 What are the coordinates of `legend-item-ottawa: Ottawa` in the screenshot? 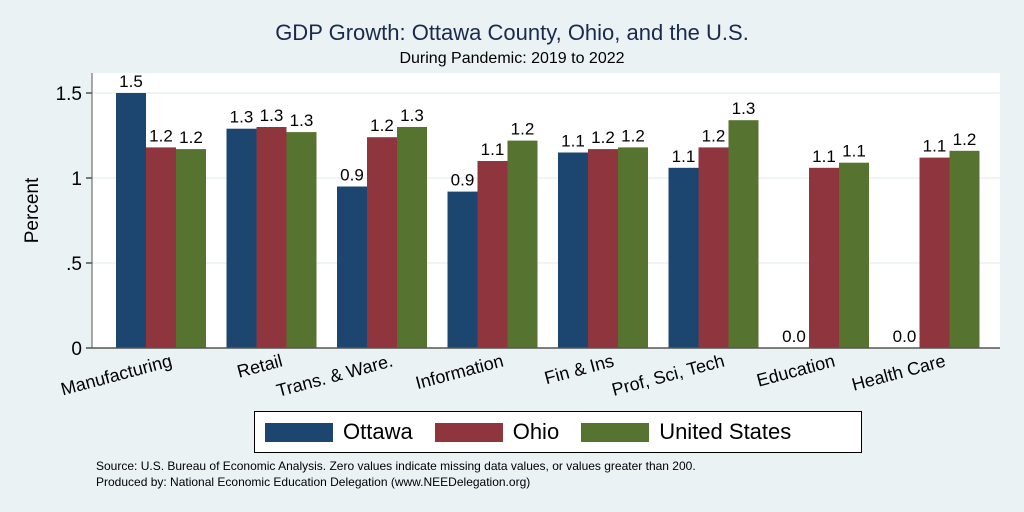 It's located at (339, 432).